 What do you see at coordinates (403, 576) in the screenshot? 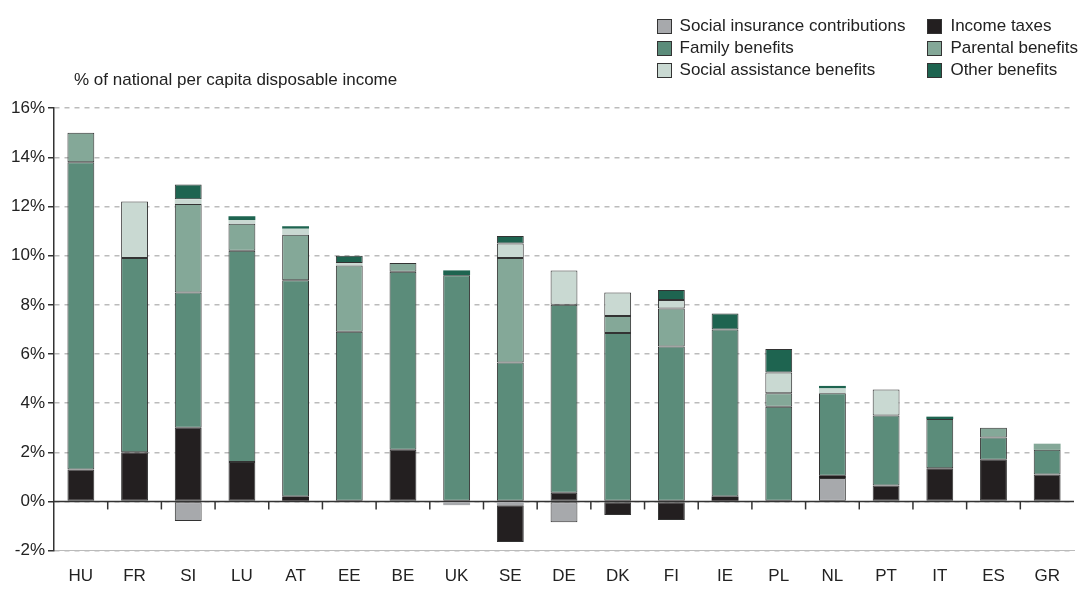
I see `x-tick-label: BE` at bounding box center [403, 576].